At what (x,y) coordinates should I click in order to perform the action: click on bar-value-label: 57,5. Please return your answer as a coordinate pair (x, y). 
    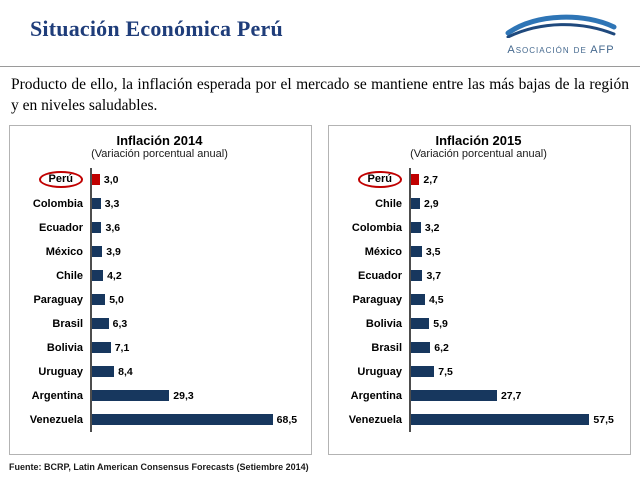
    Looking at the image, I should click on (603, 419).